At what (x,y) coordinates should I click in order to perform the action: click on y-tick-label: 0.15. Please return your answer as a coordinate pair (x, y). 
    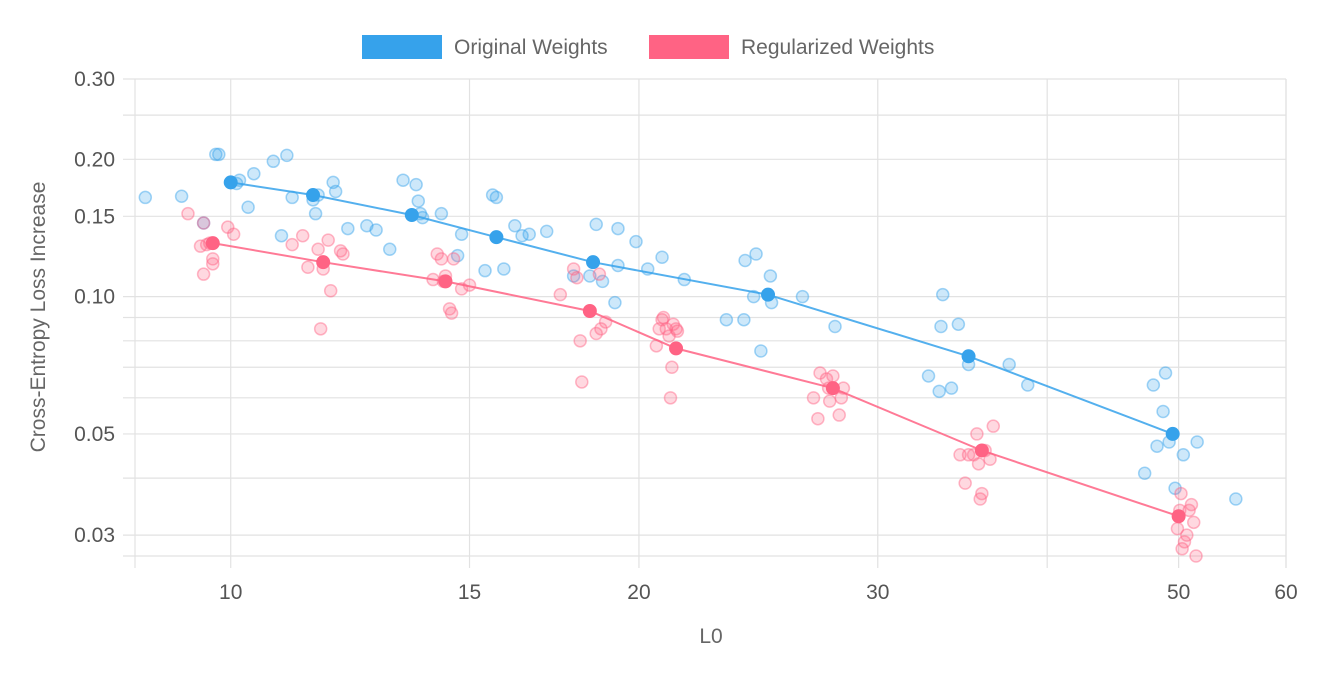
    Looking at the image, I should click on (94, 216).